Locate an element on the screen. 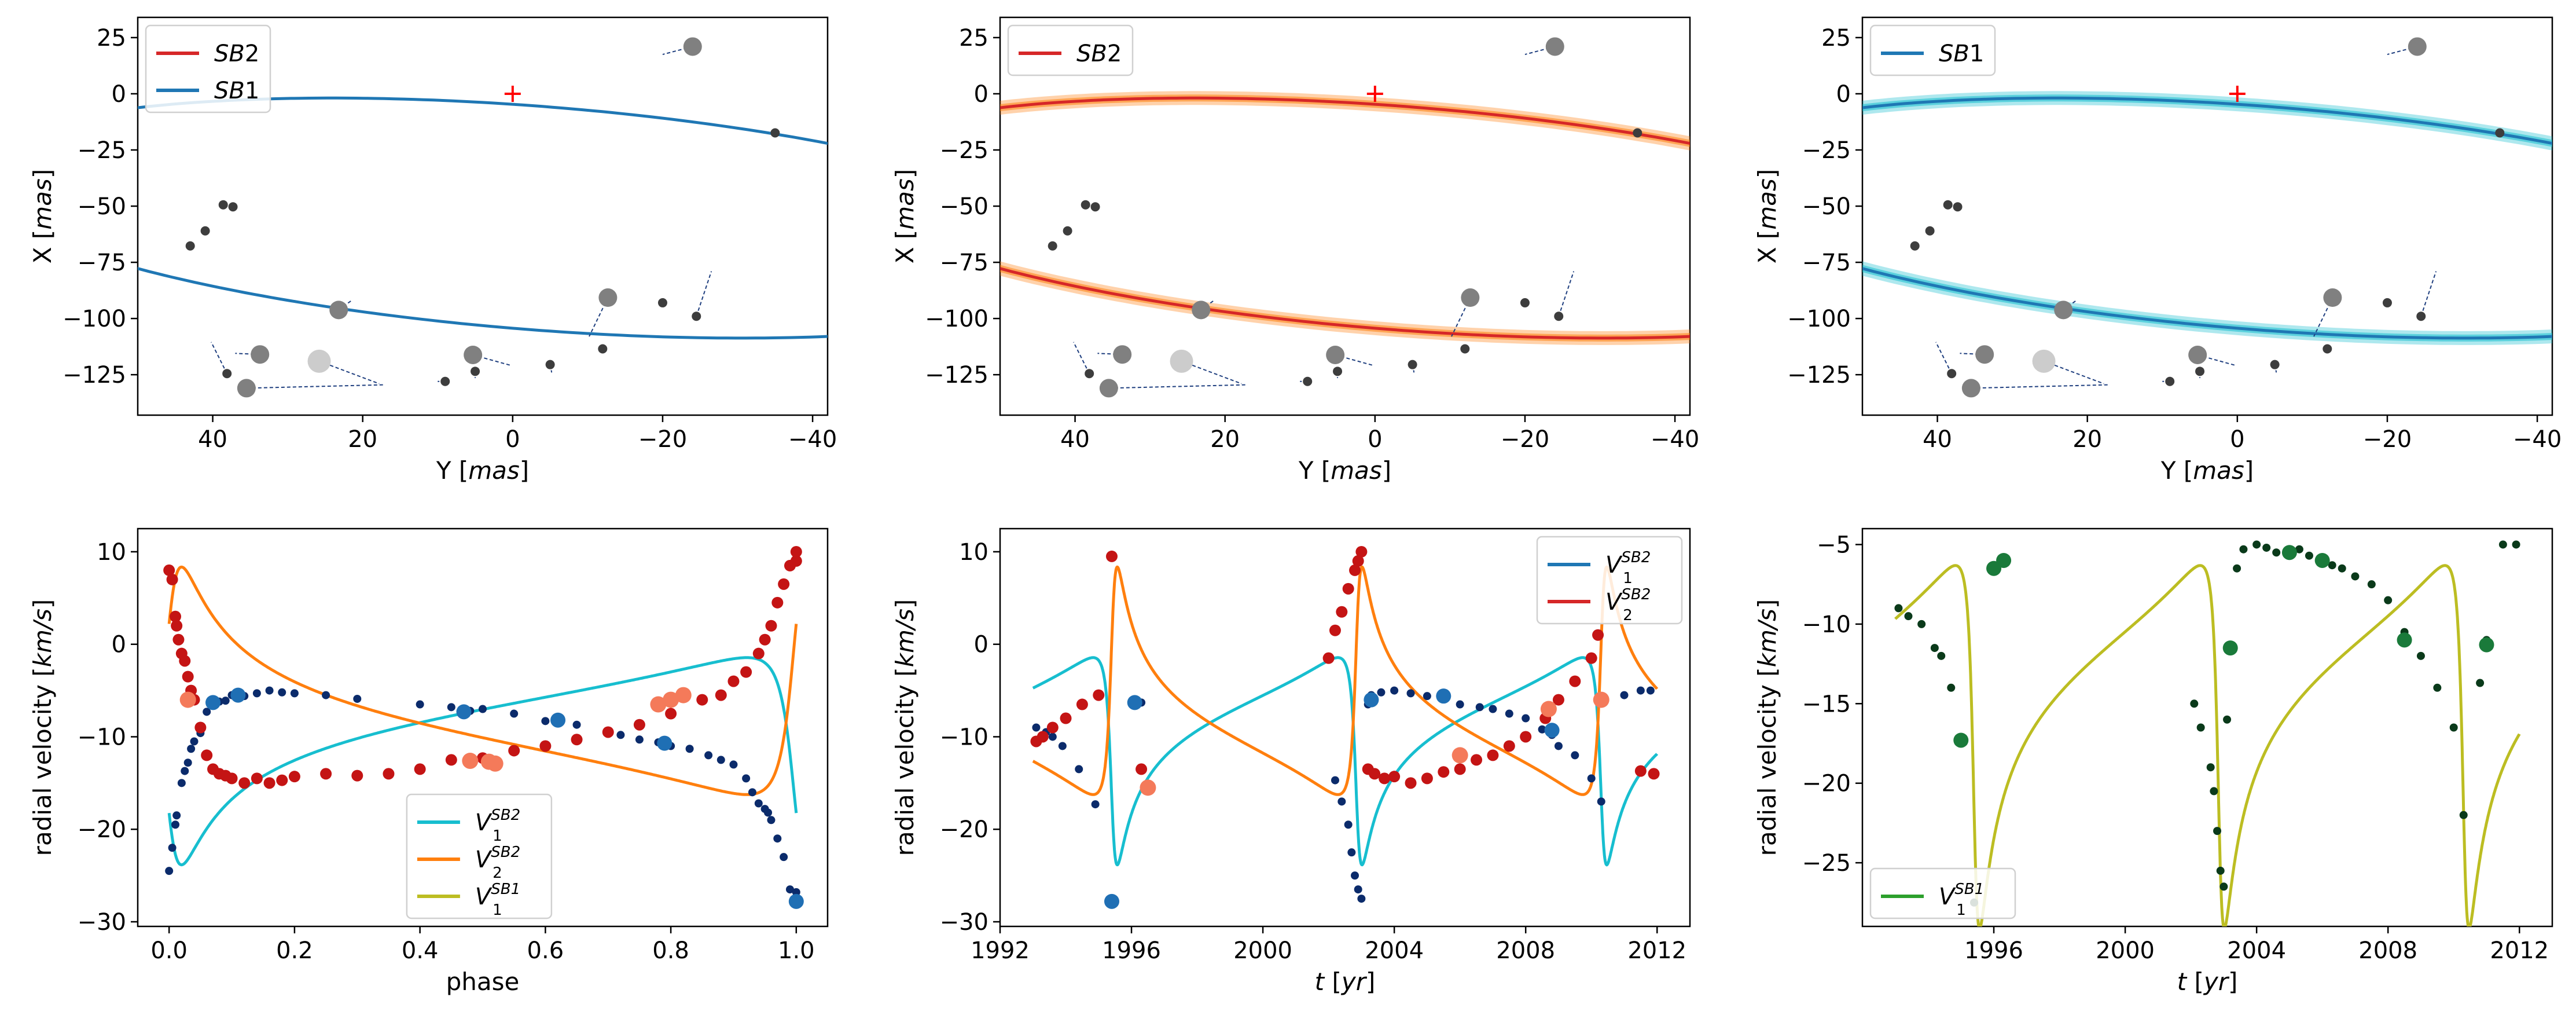 This screenshot has width=2576, height=1015. y-tick-label: −50 is located at coordinates (1827, 206).